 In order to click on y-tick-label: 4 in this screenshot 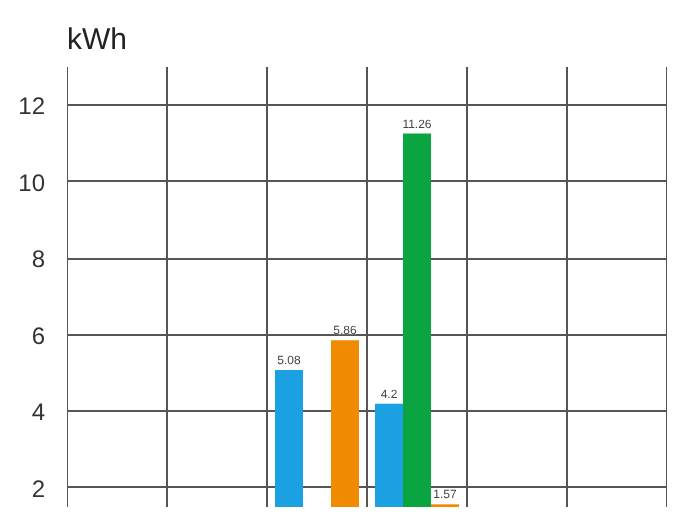, I will do `click(38, 412)`.